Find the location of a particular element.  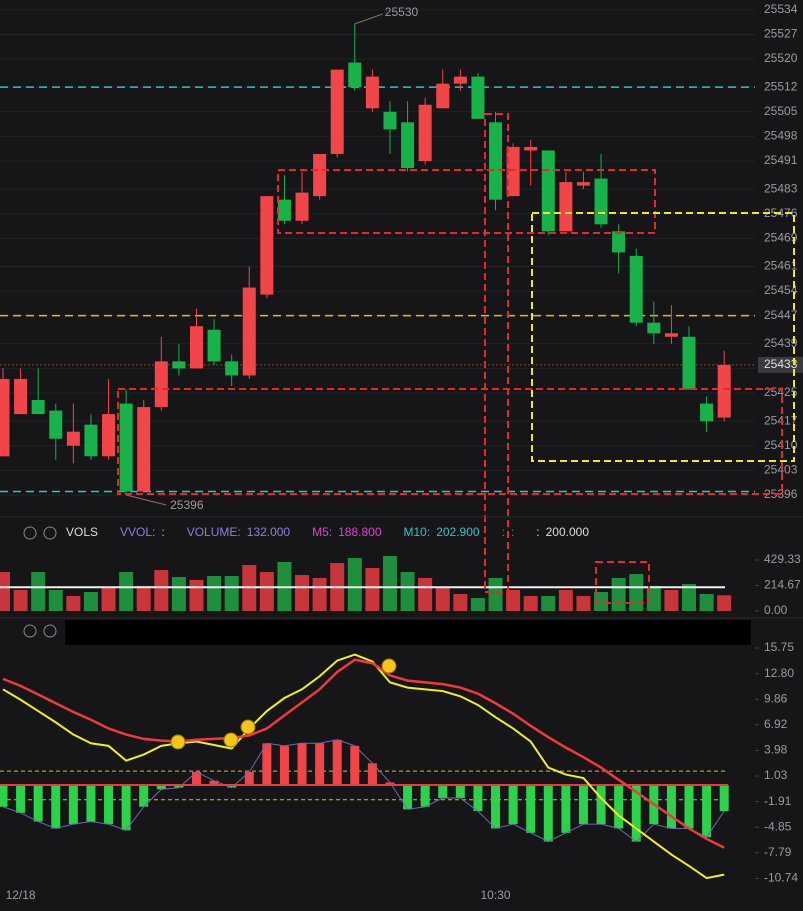

y-tick-label: 25483 is located at coordinates (781, 188).